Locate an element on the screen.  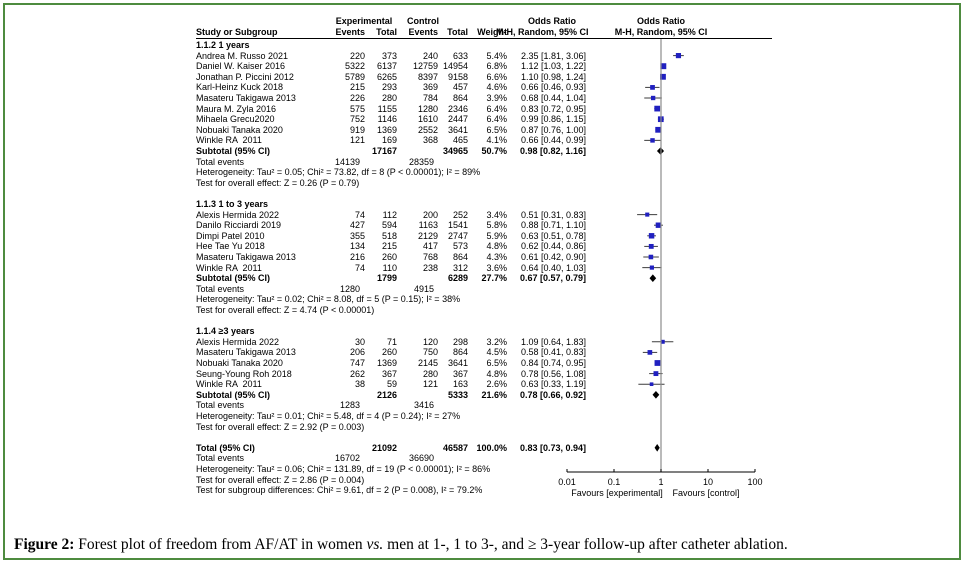
cell-exp-total: 1799 is located at coordinates (386, 278).